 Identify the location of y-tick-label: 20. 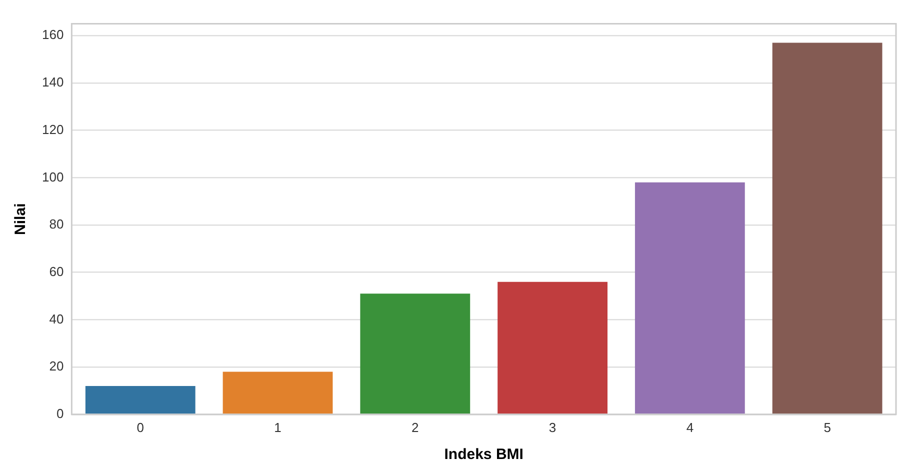
(56, 366).